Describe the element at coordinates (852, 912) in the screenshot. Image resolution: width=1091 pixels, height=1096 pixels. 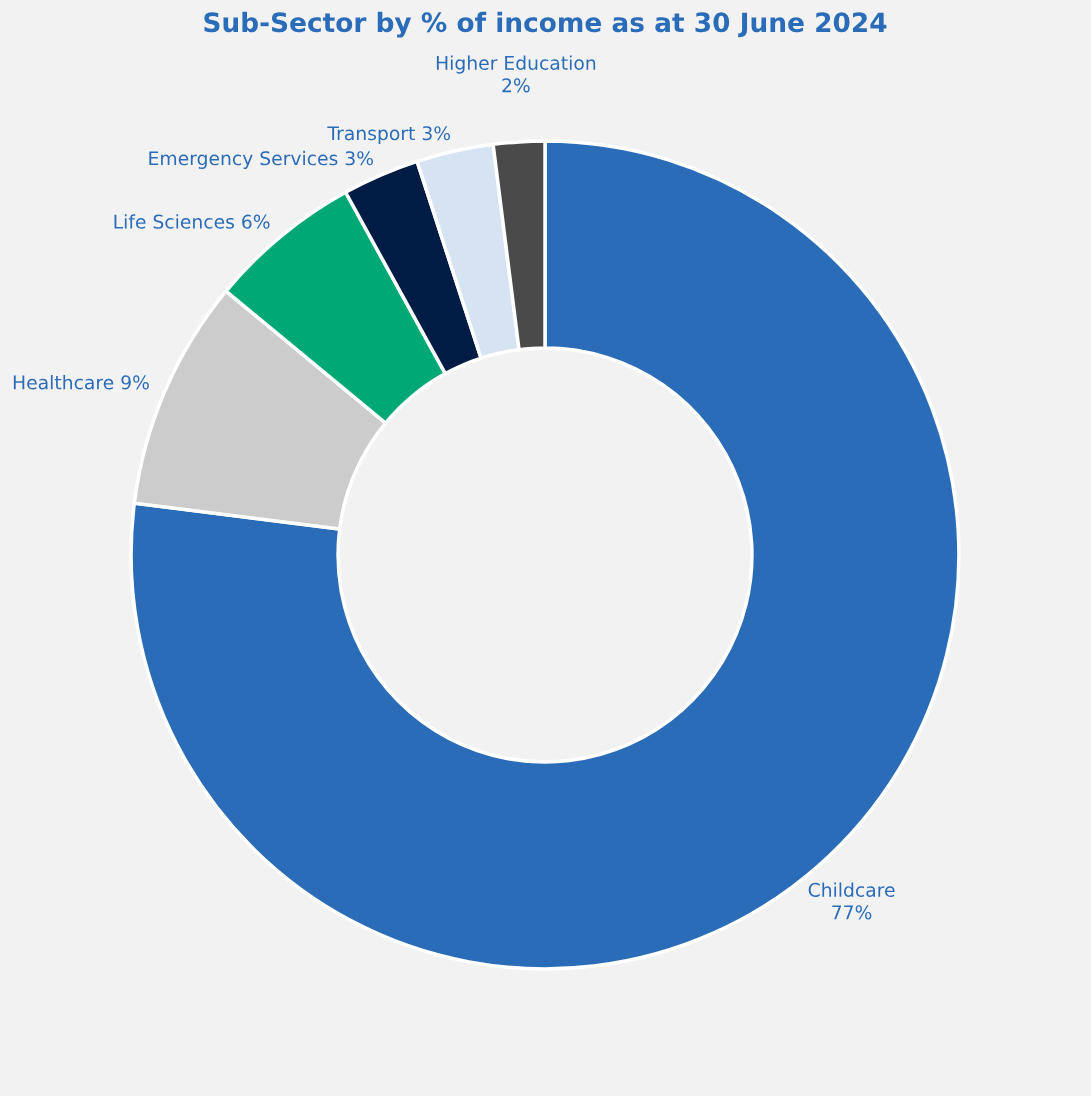
I see `data-label: 77%` at that location.